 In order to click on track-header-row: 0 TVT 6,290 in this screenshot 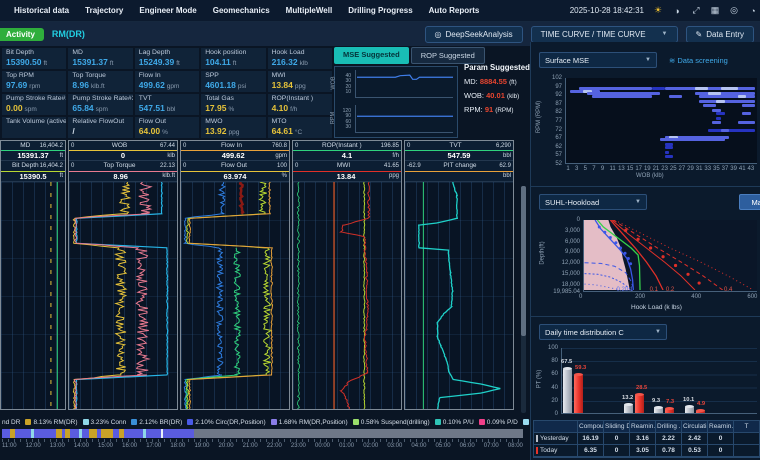, I will do `click(459, 146)`.